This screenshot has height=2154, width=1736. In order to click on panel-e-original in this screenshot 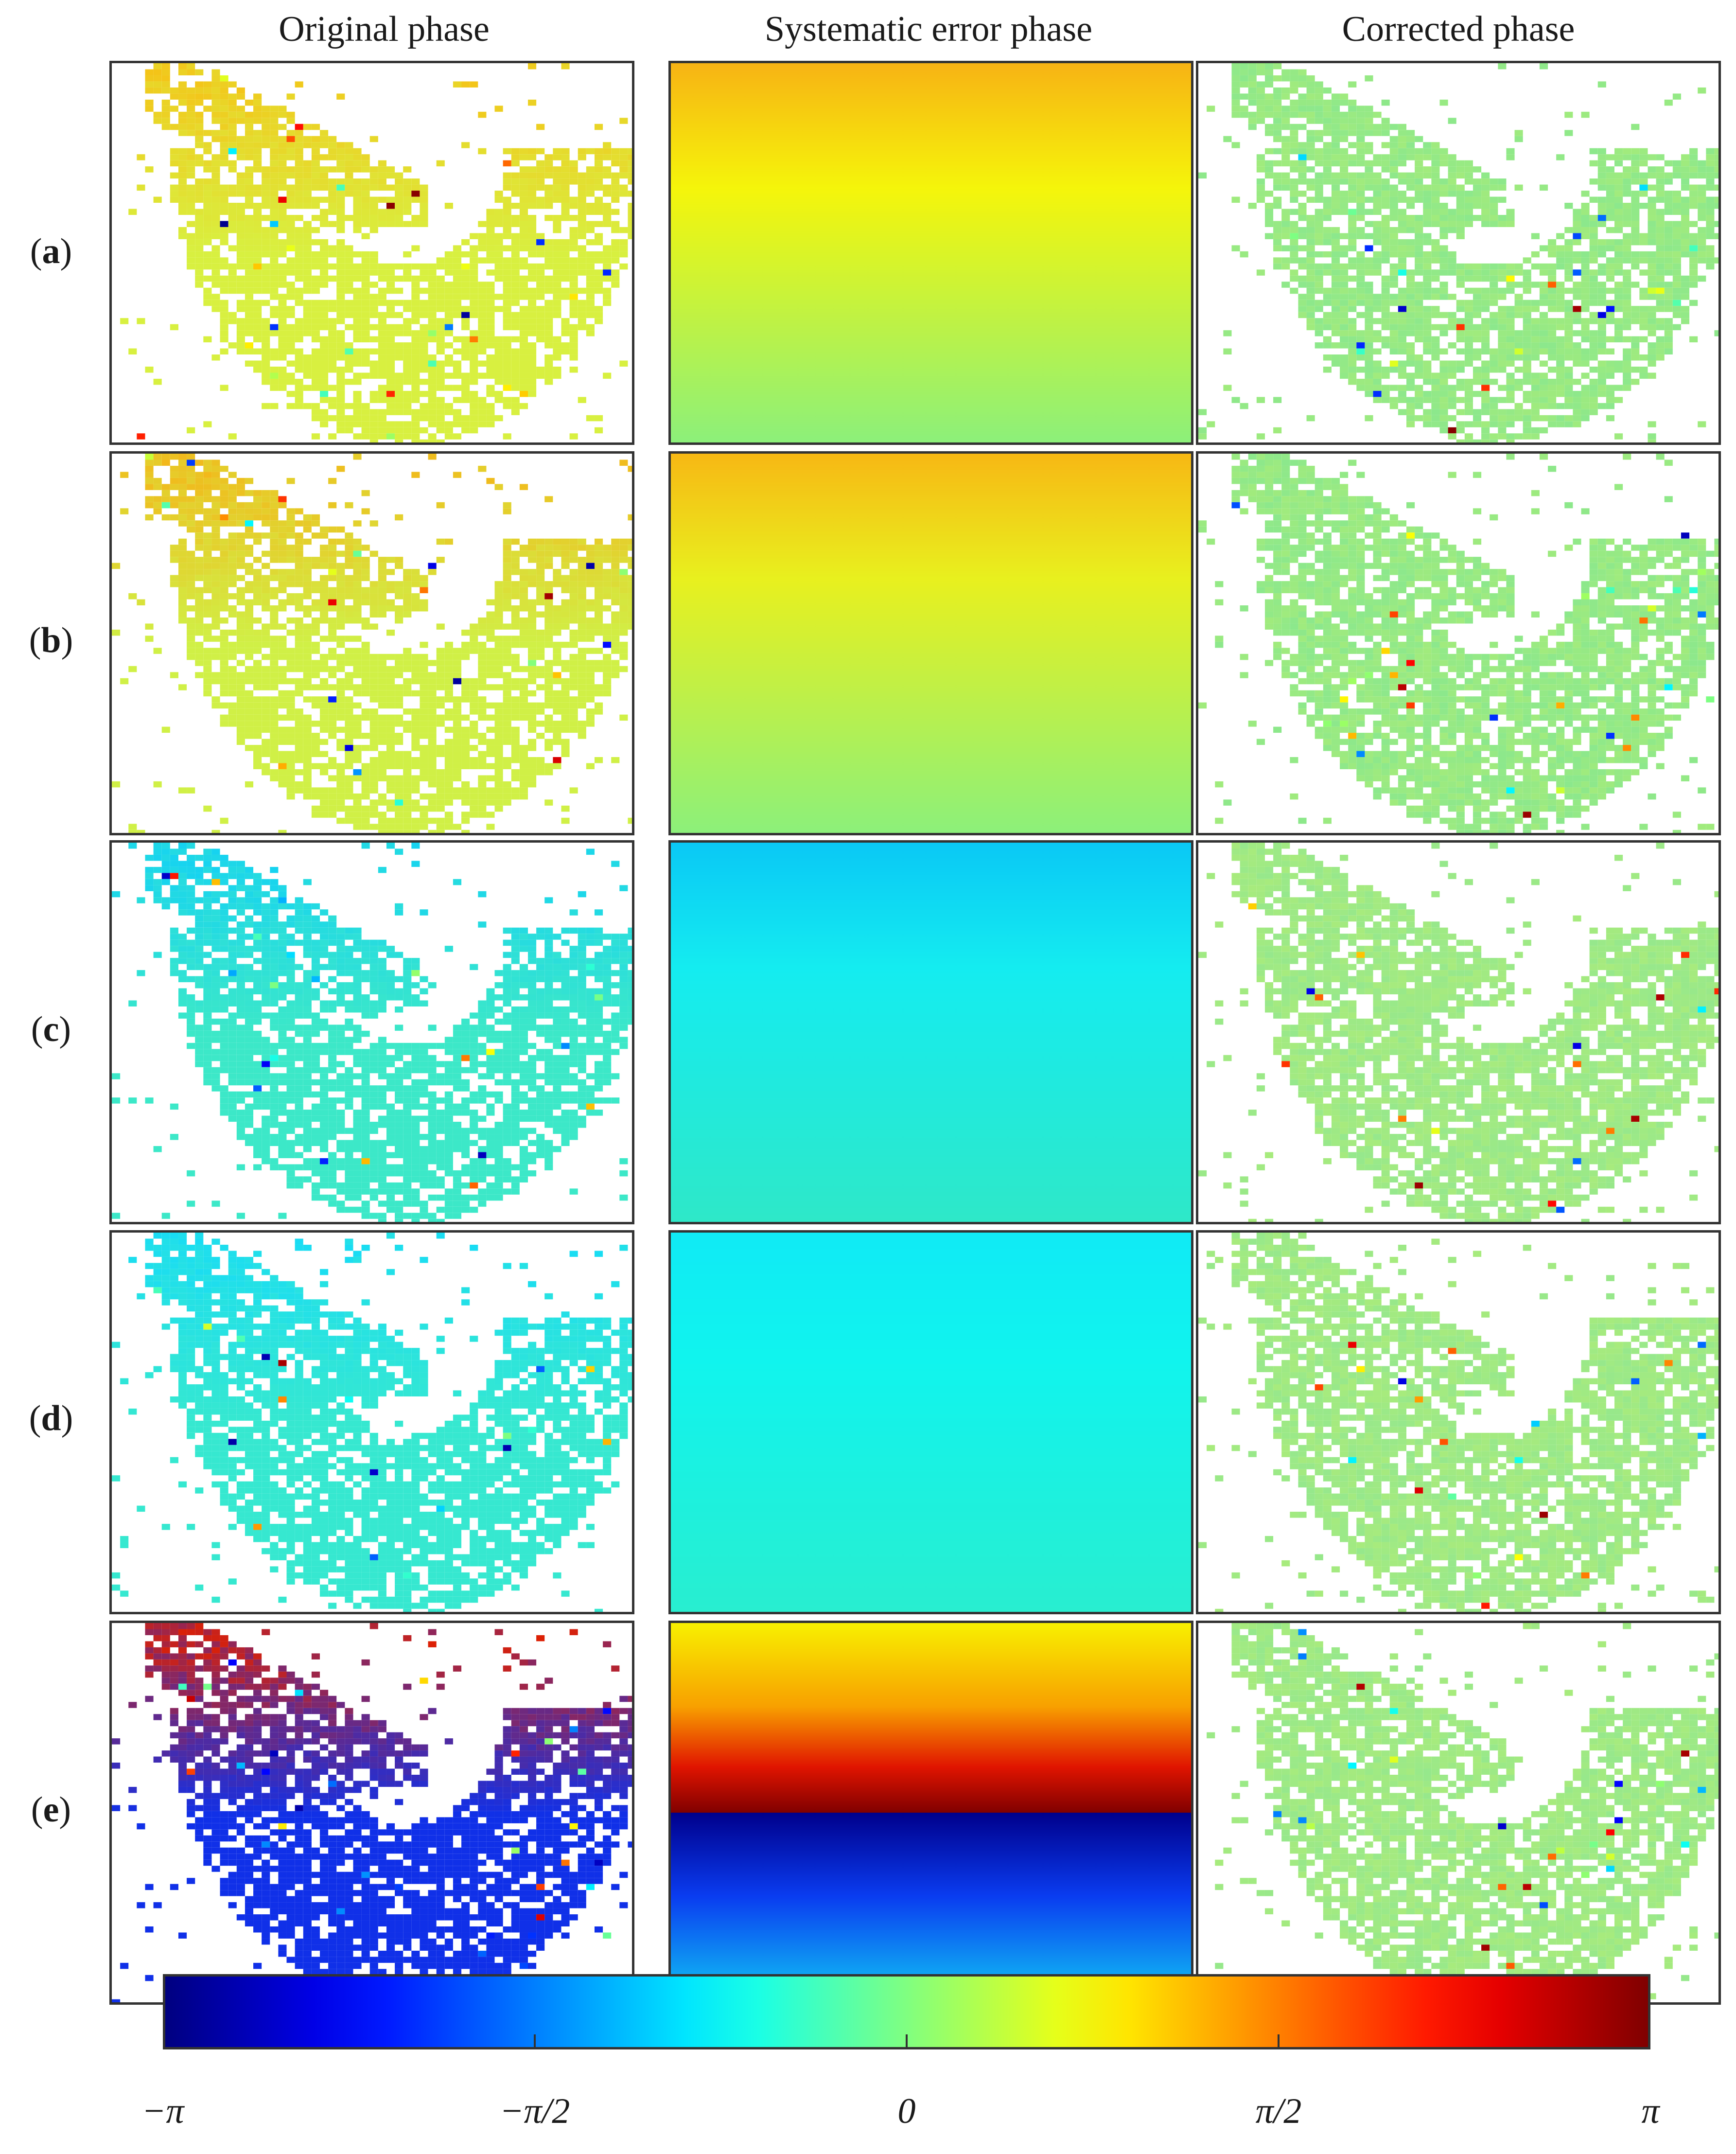, I will do `click(372, 1813)`.